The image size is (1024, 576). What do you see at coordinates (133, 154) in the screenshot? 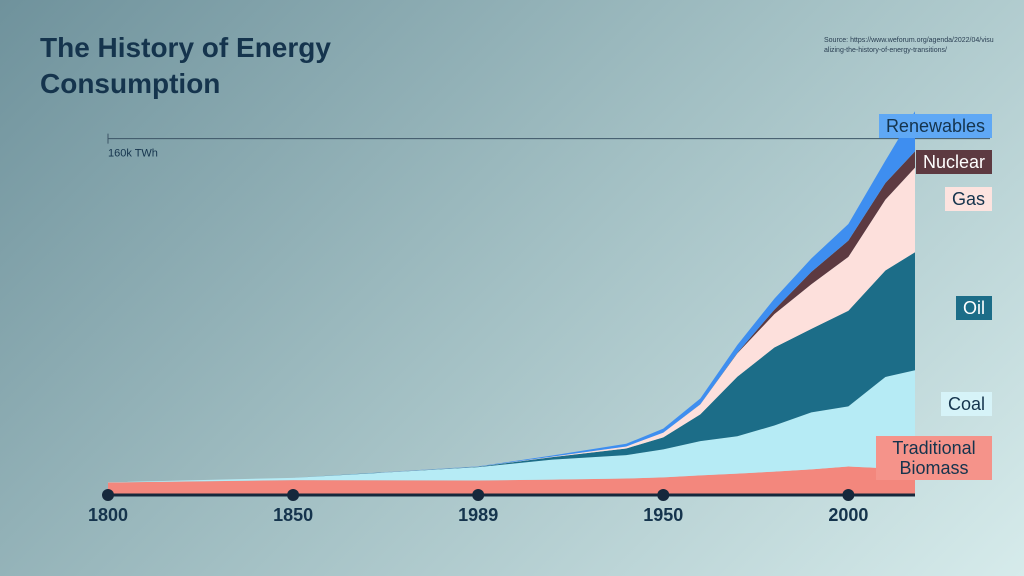
I see `y-tick-label: 160k TWh` at bounding box center [133, 154].